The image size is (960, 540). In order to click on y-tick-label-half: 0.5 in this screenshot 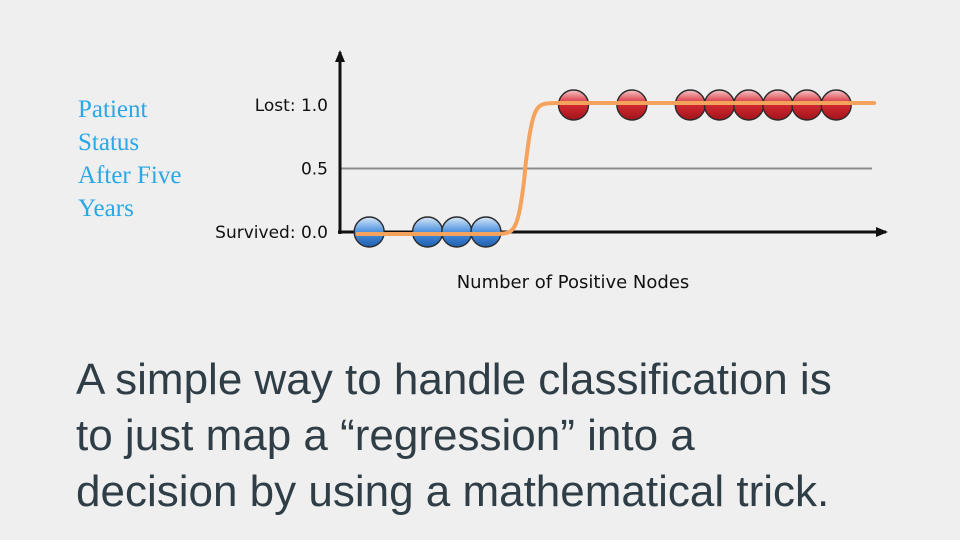, I will do `click(314, 170)`.